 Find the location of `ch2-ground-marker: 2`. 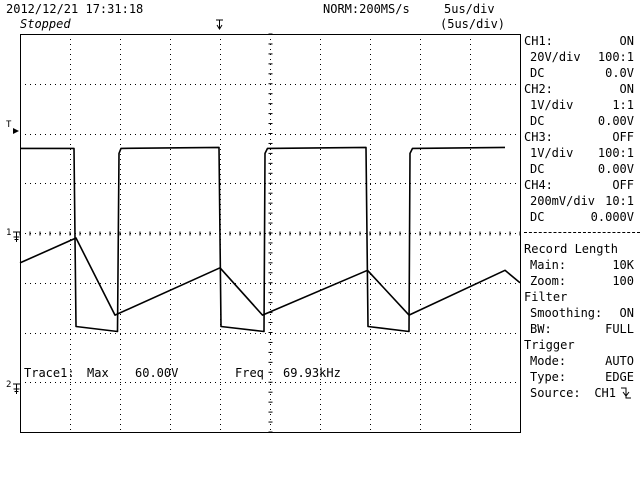

ch2-ground-marker: 2 is located at coordinates (13, 387).